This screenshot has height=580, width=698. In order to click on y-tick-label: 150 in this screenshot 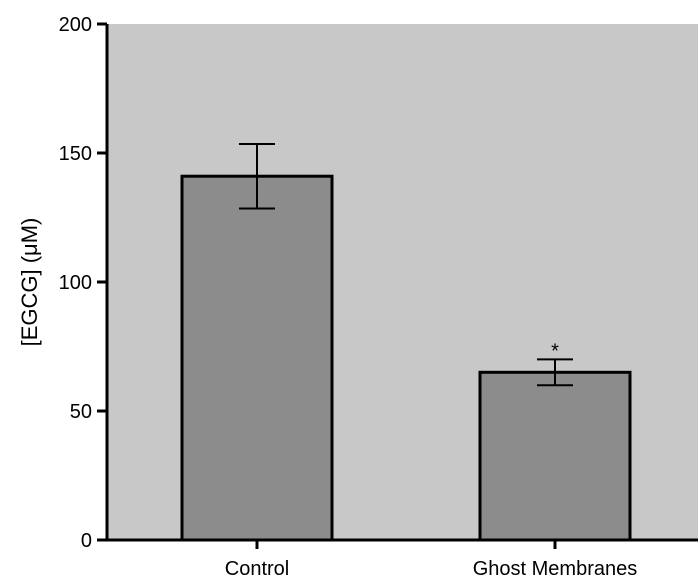, I will do `click(75, 154)`.